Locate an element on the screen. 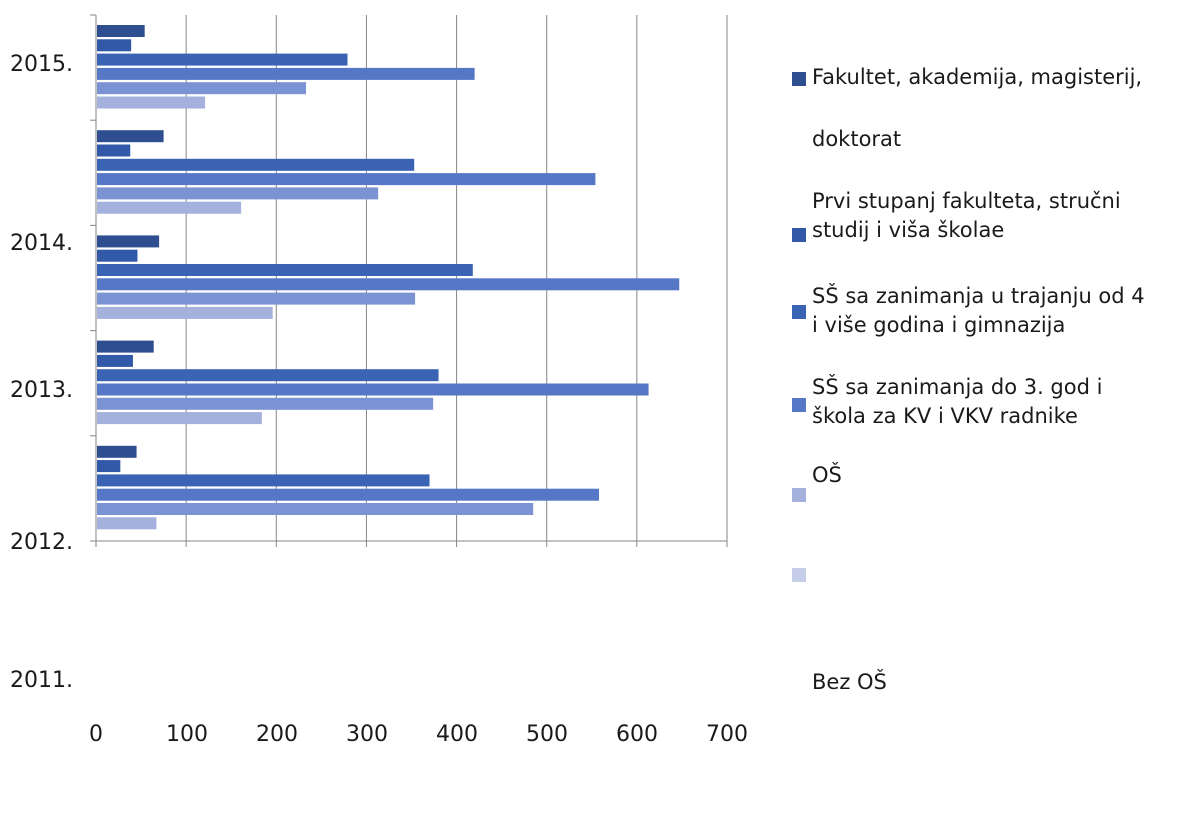  legend-entry: doktorat is located at coordinates (857, 139).